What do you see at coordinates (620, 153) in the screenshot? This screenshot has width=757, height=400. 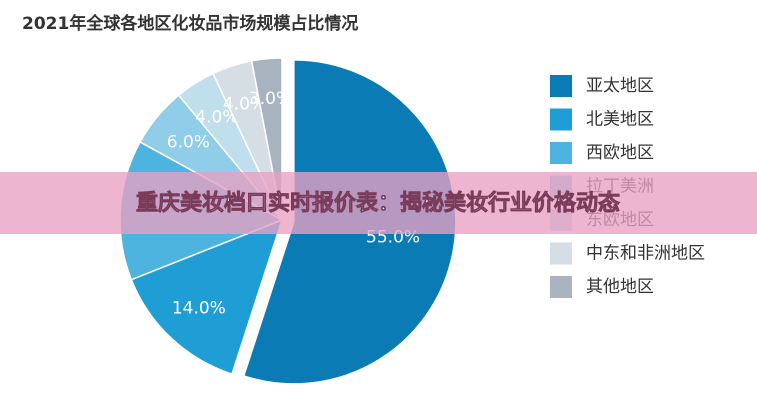 I see `legend-label: 西欧地区` at bounding box center [620, 153].